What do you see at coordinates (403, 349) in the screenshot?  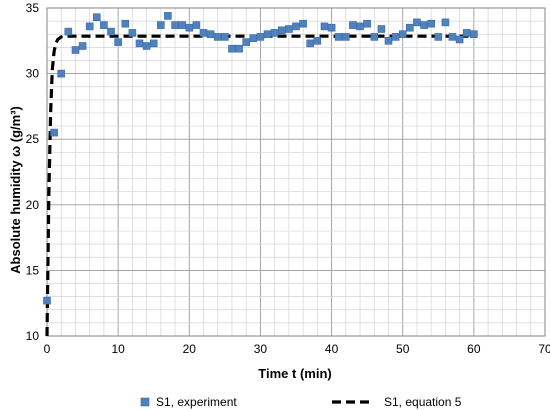 I see `x-tick-label: 50` at bounding box center [403, 349].